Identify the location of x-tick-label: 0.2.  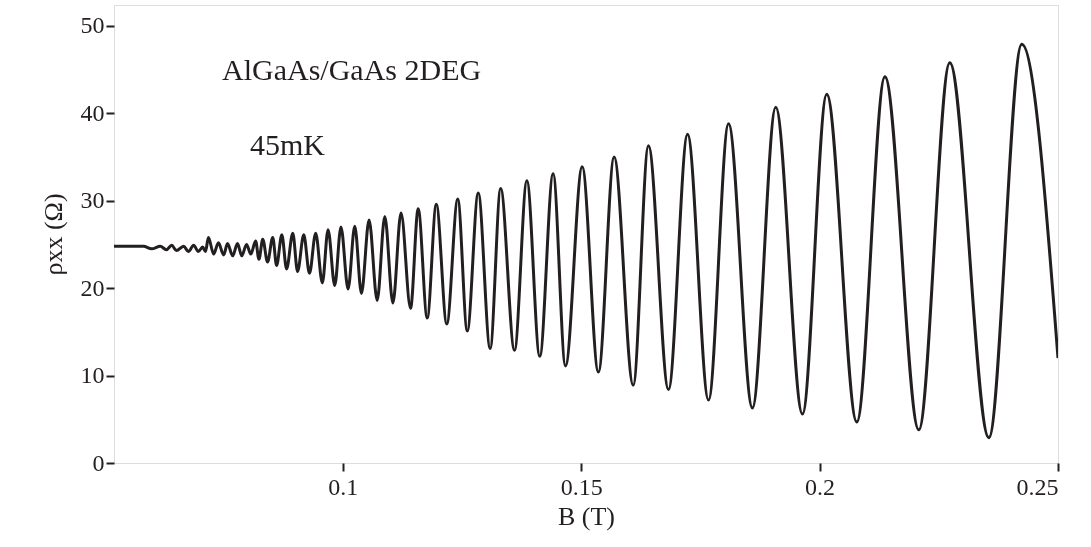
(820, 486).